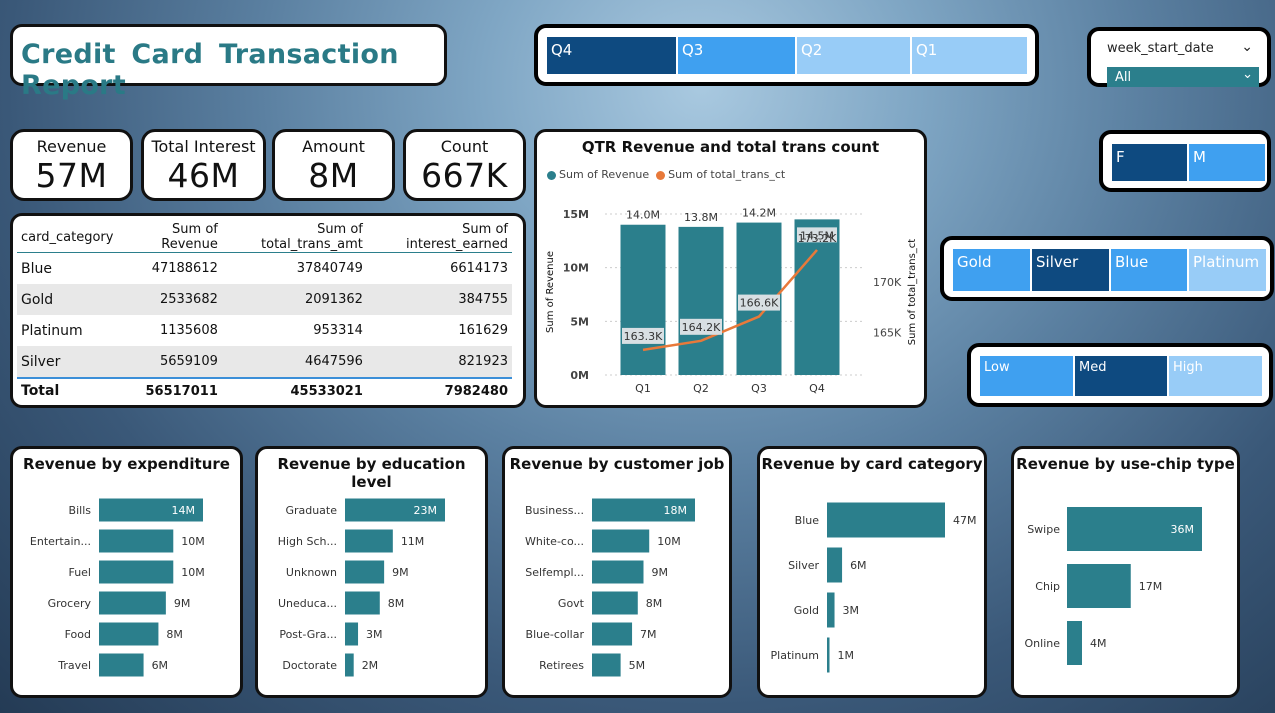 This screenshot has height=713, width=1275. I want to click on slicer-income-high: High, so click(1215, 376).